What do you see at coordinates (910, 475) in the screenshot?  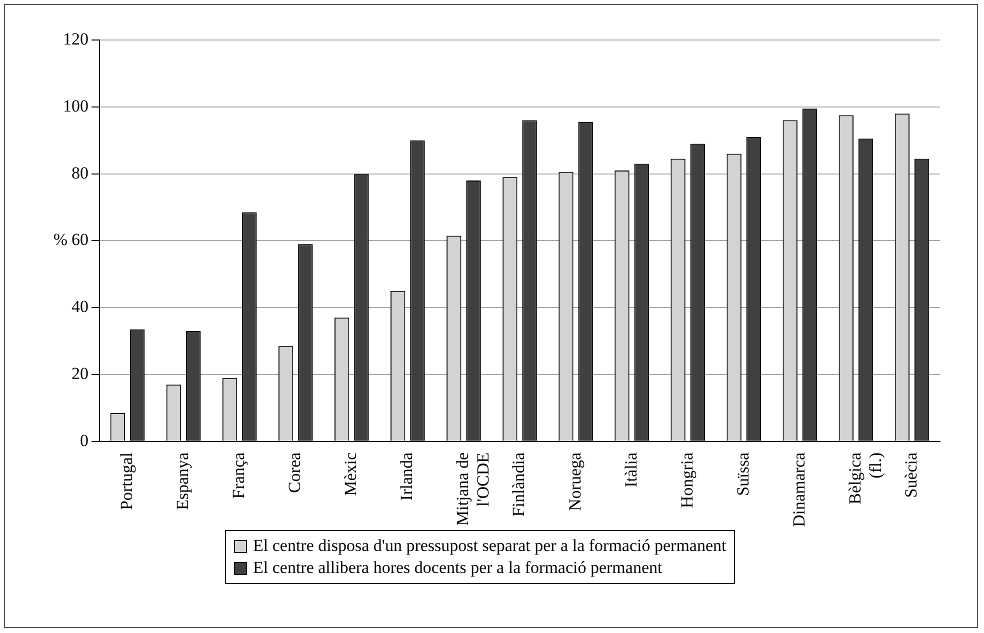 I see `x-tick-label: Suècia` at bounding box center [910, 475].